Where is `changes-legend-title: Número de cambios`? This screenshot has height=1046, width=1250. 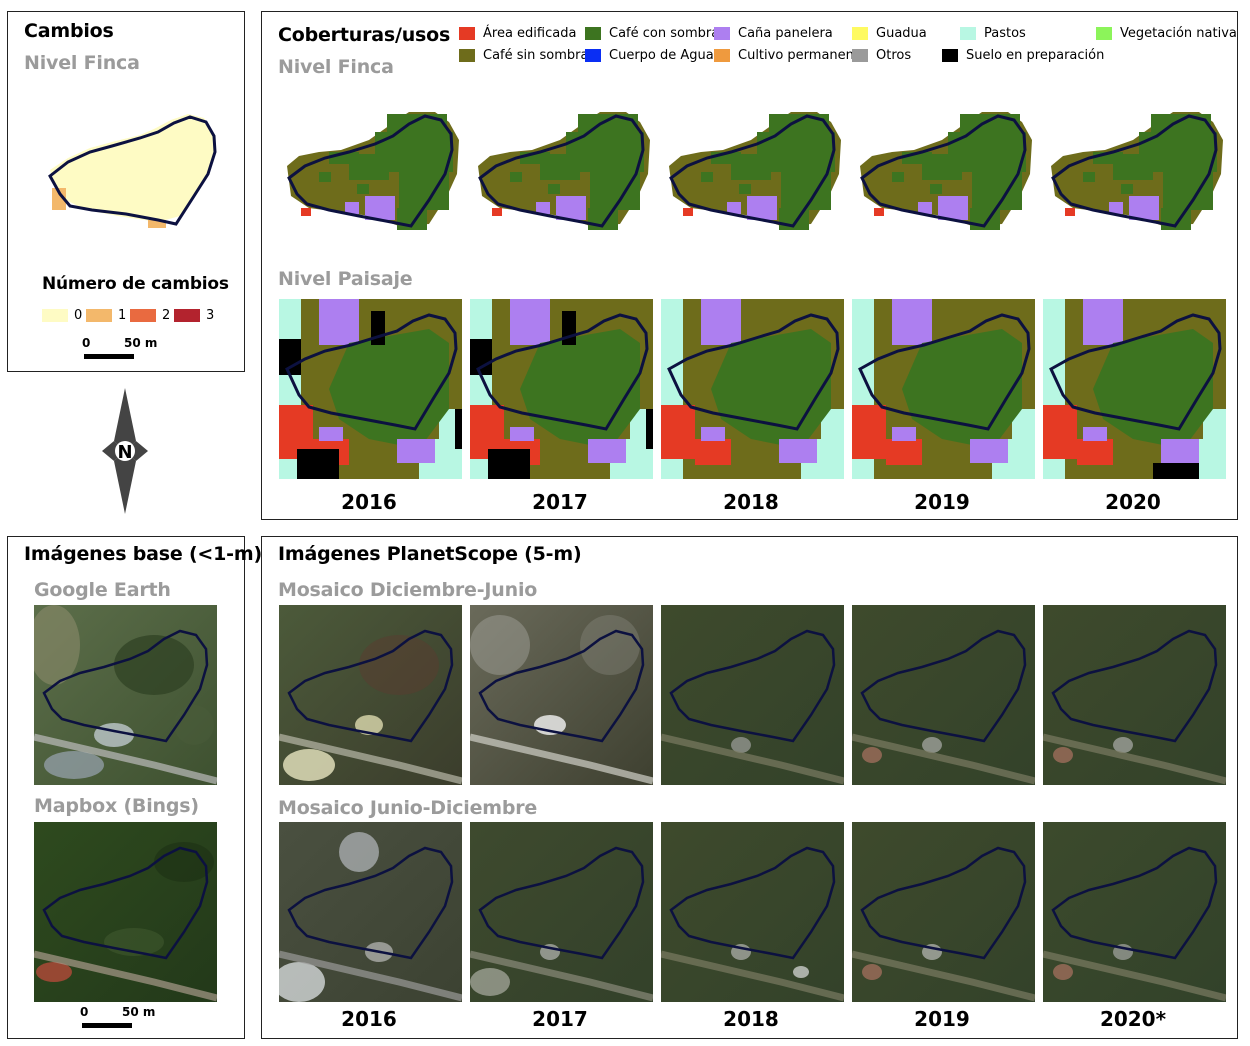
changes-legend-title: Número de cambios is located at coordinates (135, 284).